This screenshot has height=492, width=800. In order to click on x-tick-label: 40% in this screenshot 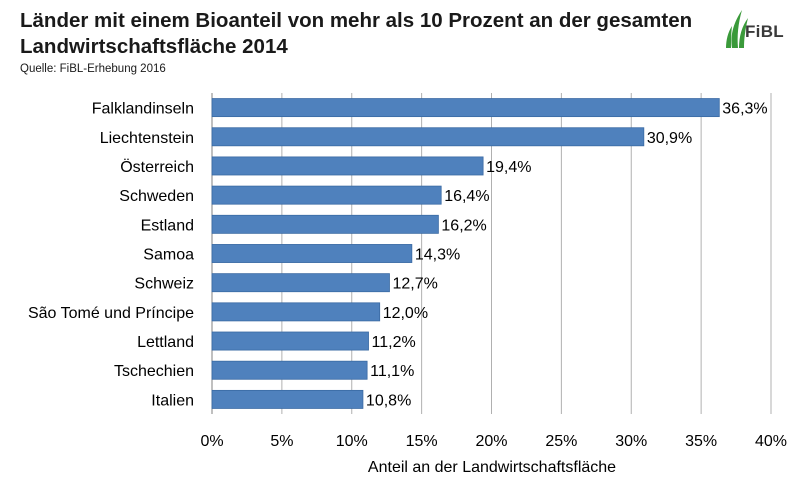, I will do `click(771, 441)`.